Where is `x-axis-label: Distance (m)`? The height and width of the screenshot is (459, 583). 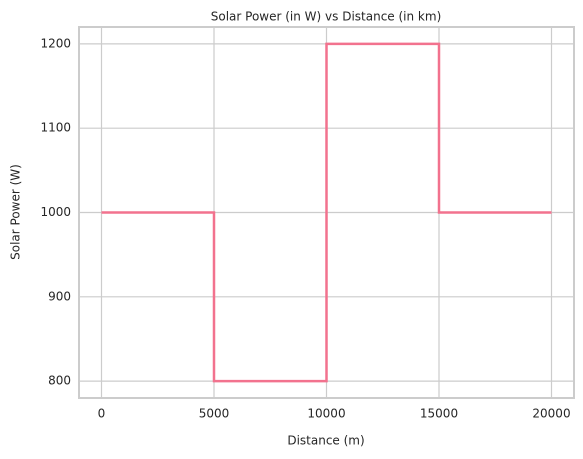 x-axis-label: Distance (m) is located at coordinates (325, 441).